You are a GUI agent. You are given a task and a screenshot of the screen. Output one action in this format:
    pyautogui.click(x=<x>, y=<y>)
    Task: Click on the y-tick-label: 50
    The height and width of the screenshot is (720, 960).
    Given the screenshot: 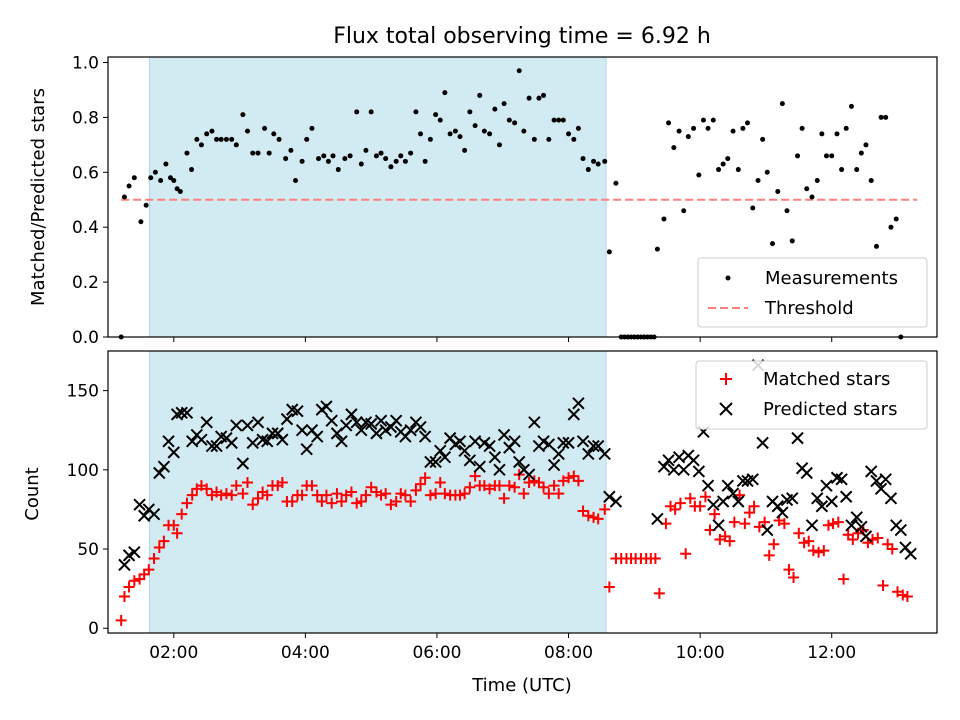 What is the action you would take?
    pyautogui.click(x=88, y=550)
    